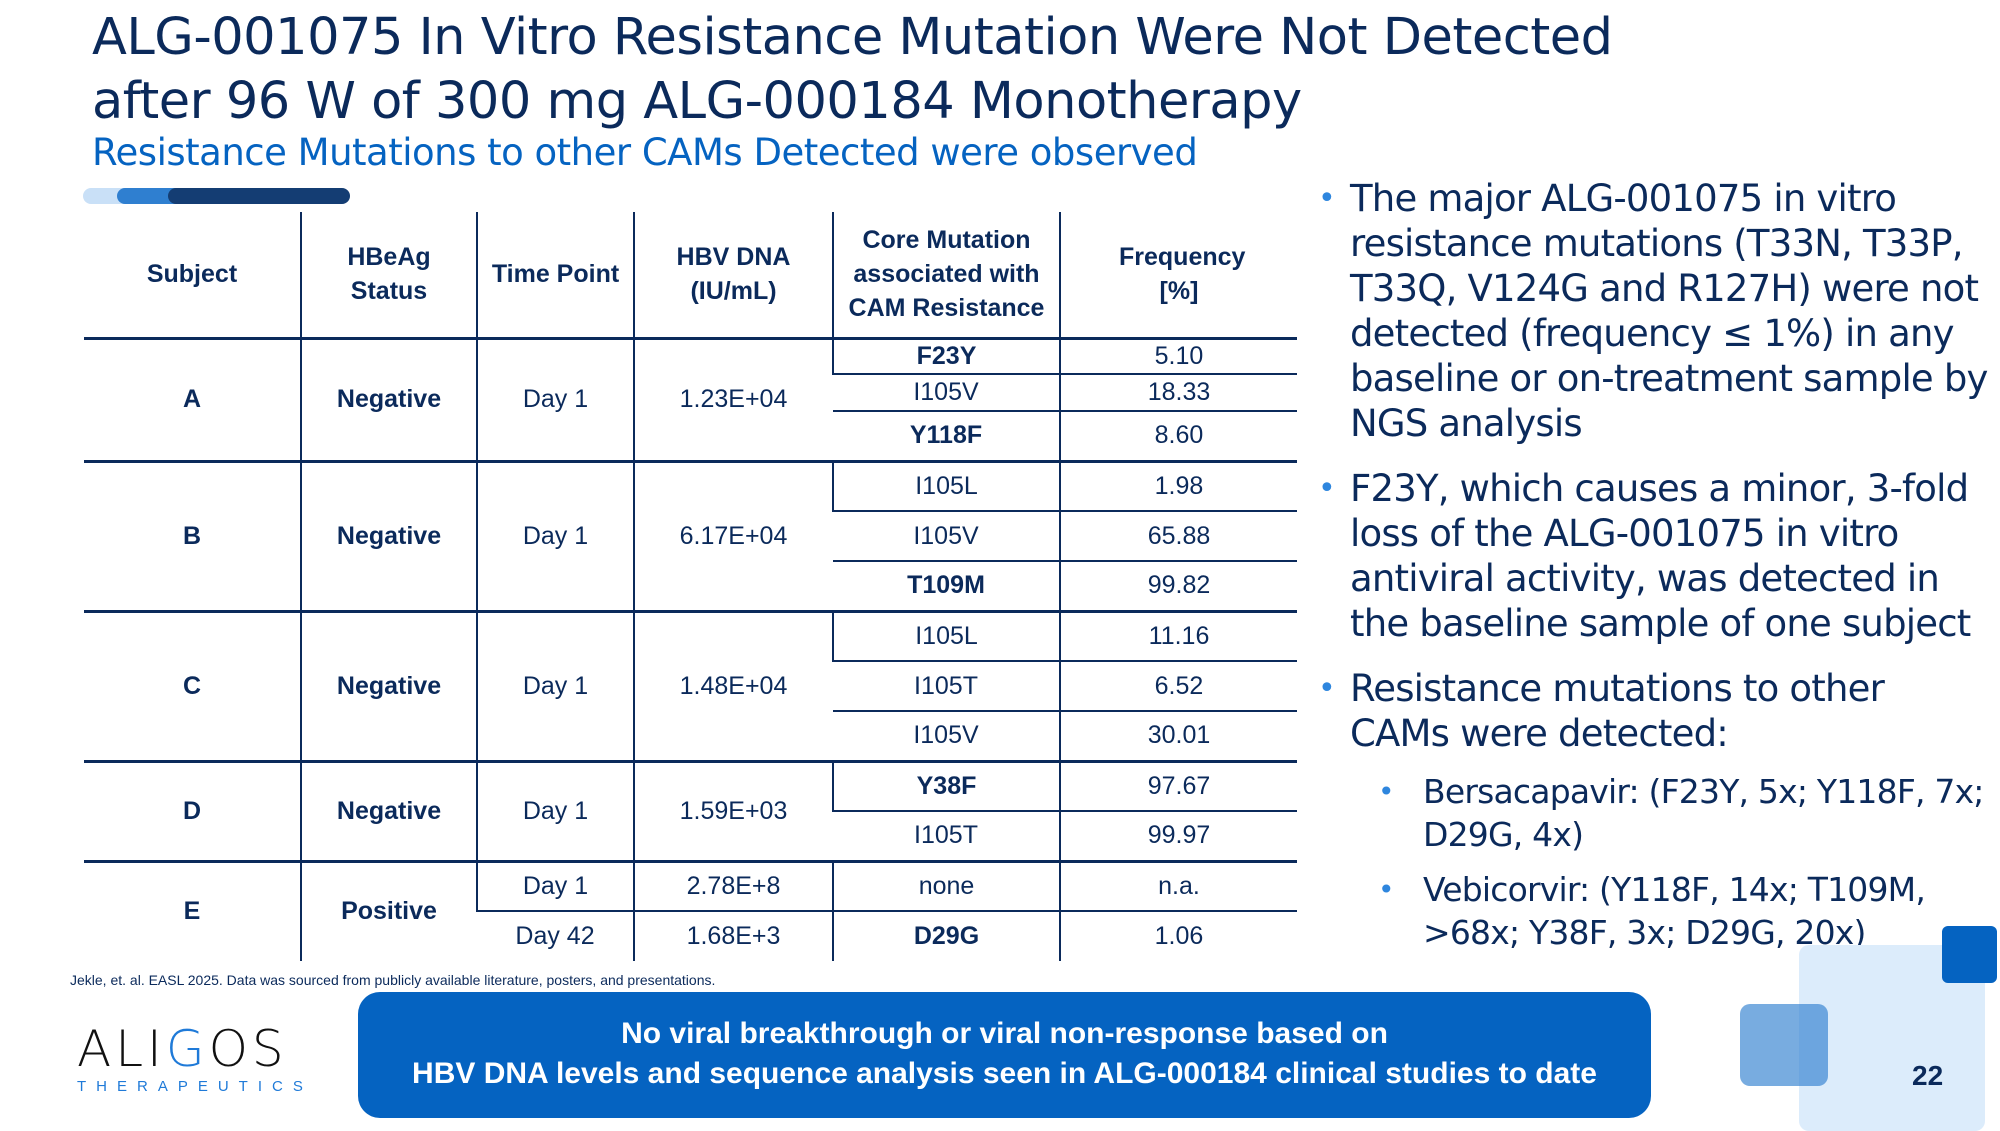  What do you see at coordinates (1178, 392) in the screenshot?
I see `cell-frequency: 18.33` at bounding box center [1178, 392].